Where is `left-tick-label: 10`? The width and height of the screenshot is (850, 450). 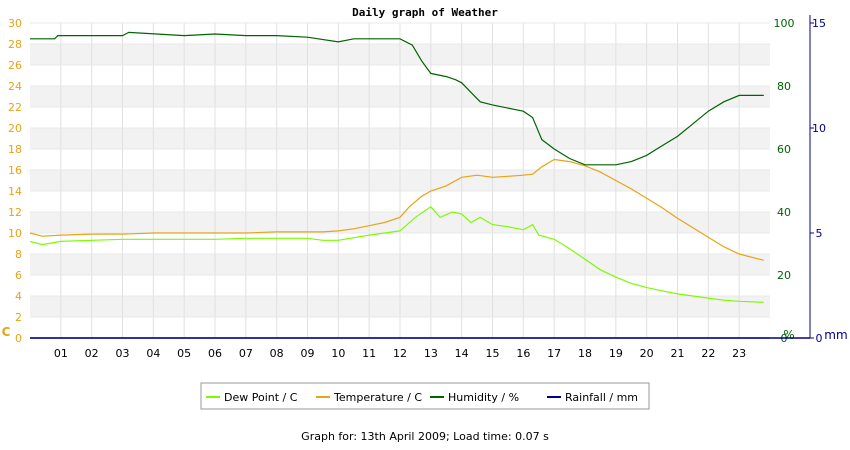 left-tick-label: 10 is located at coordinates (15, 233).